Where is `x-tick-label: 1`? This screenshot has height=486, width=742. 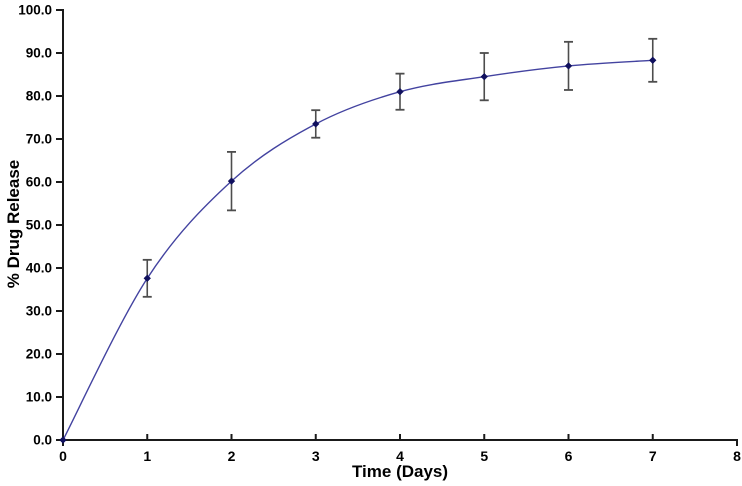 x-tick-label: 1 is located at coordinates (147, 456).